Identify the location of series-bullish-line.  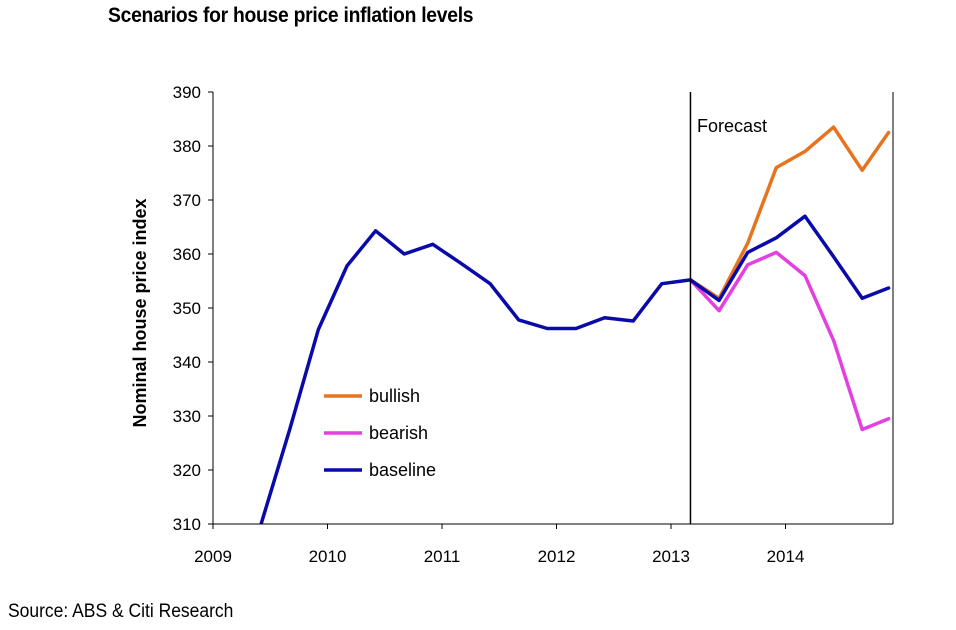
(789, 213).